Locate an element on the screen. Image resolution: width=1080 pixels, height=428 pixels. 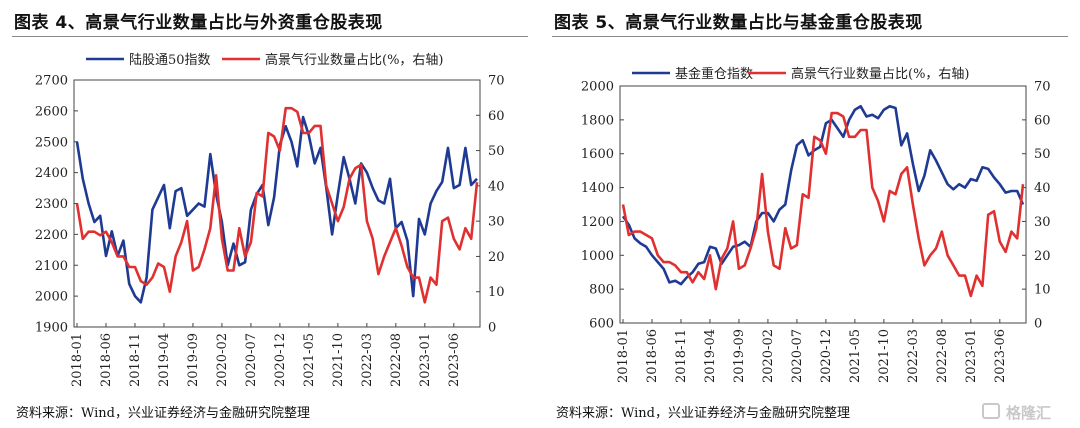
y-left-tick-label: 1600 is located at coordinates (597, 154).